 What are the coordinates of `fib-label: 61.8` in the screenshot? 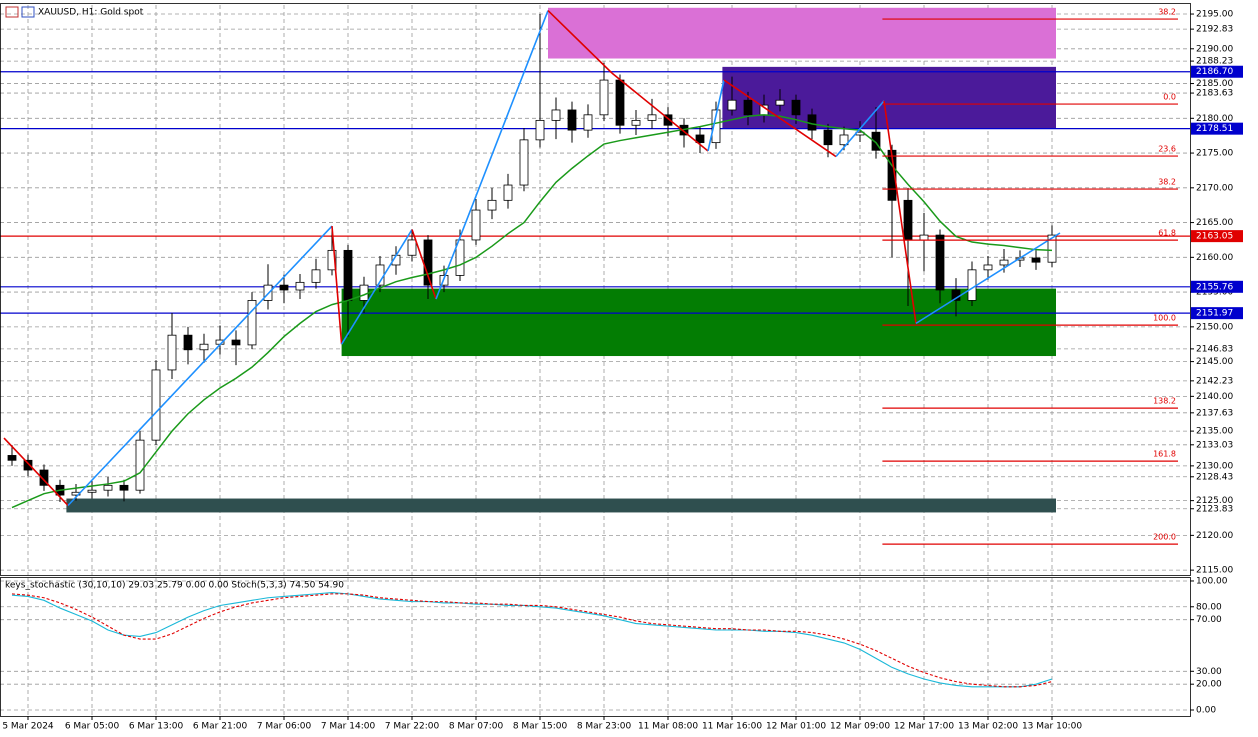 It's located at (1167, 233).